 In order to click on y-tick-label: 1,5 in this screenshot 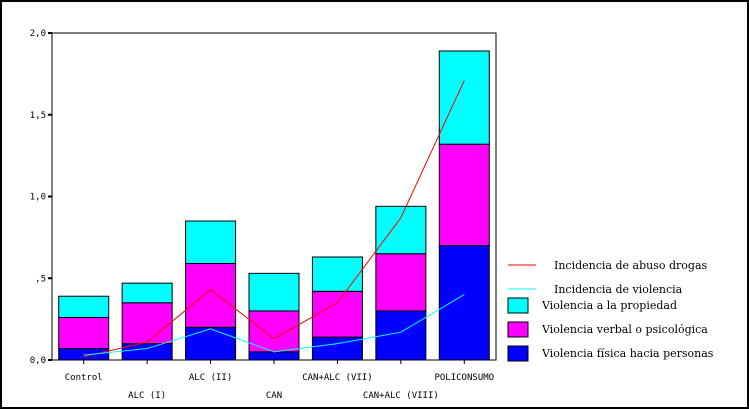, I will do `click(38, 116)`.